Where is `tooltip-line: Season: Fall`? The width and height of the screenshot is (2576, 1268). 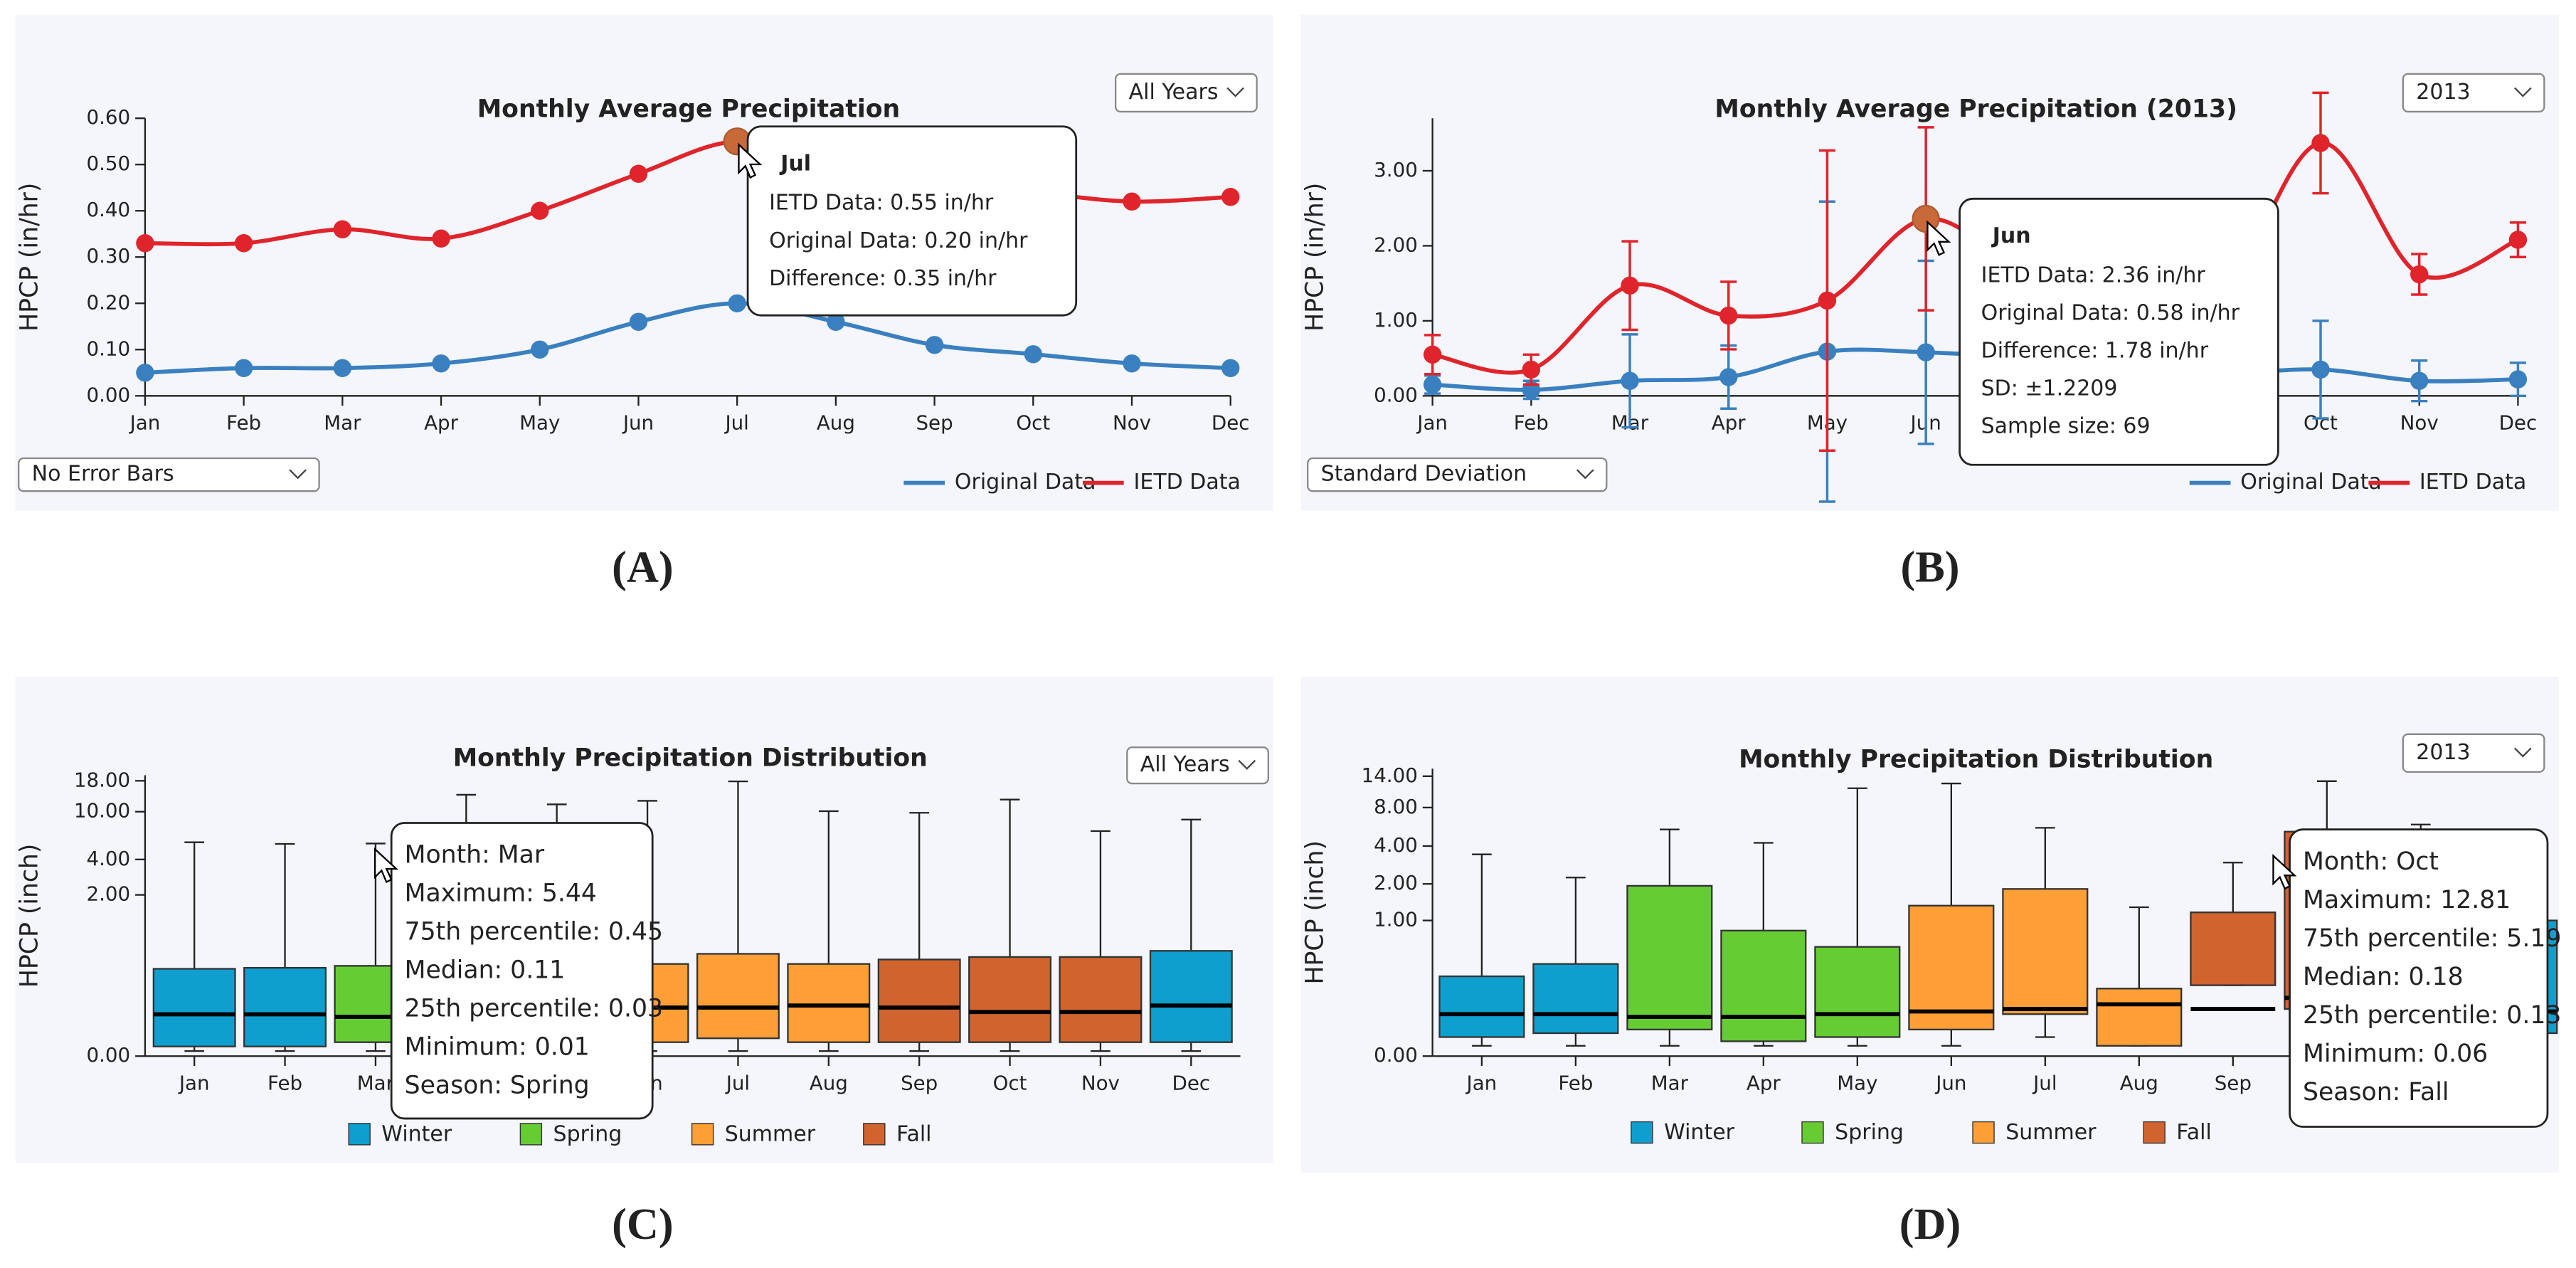 tooltip-line: Season: Fall is located at coordinates (2376, 1092).